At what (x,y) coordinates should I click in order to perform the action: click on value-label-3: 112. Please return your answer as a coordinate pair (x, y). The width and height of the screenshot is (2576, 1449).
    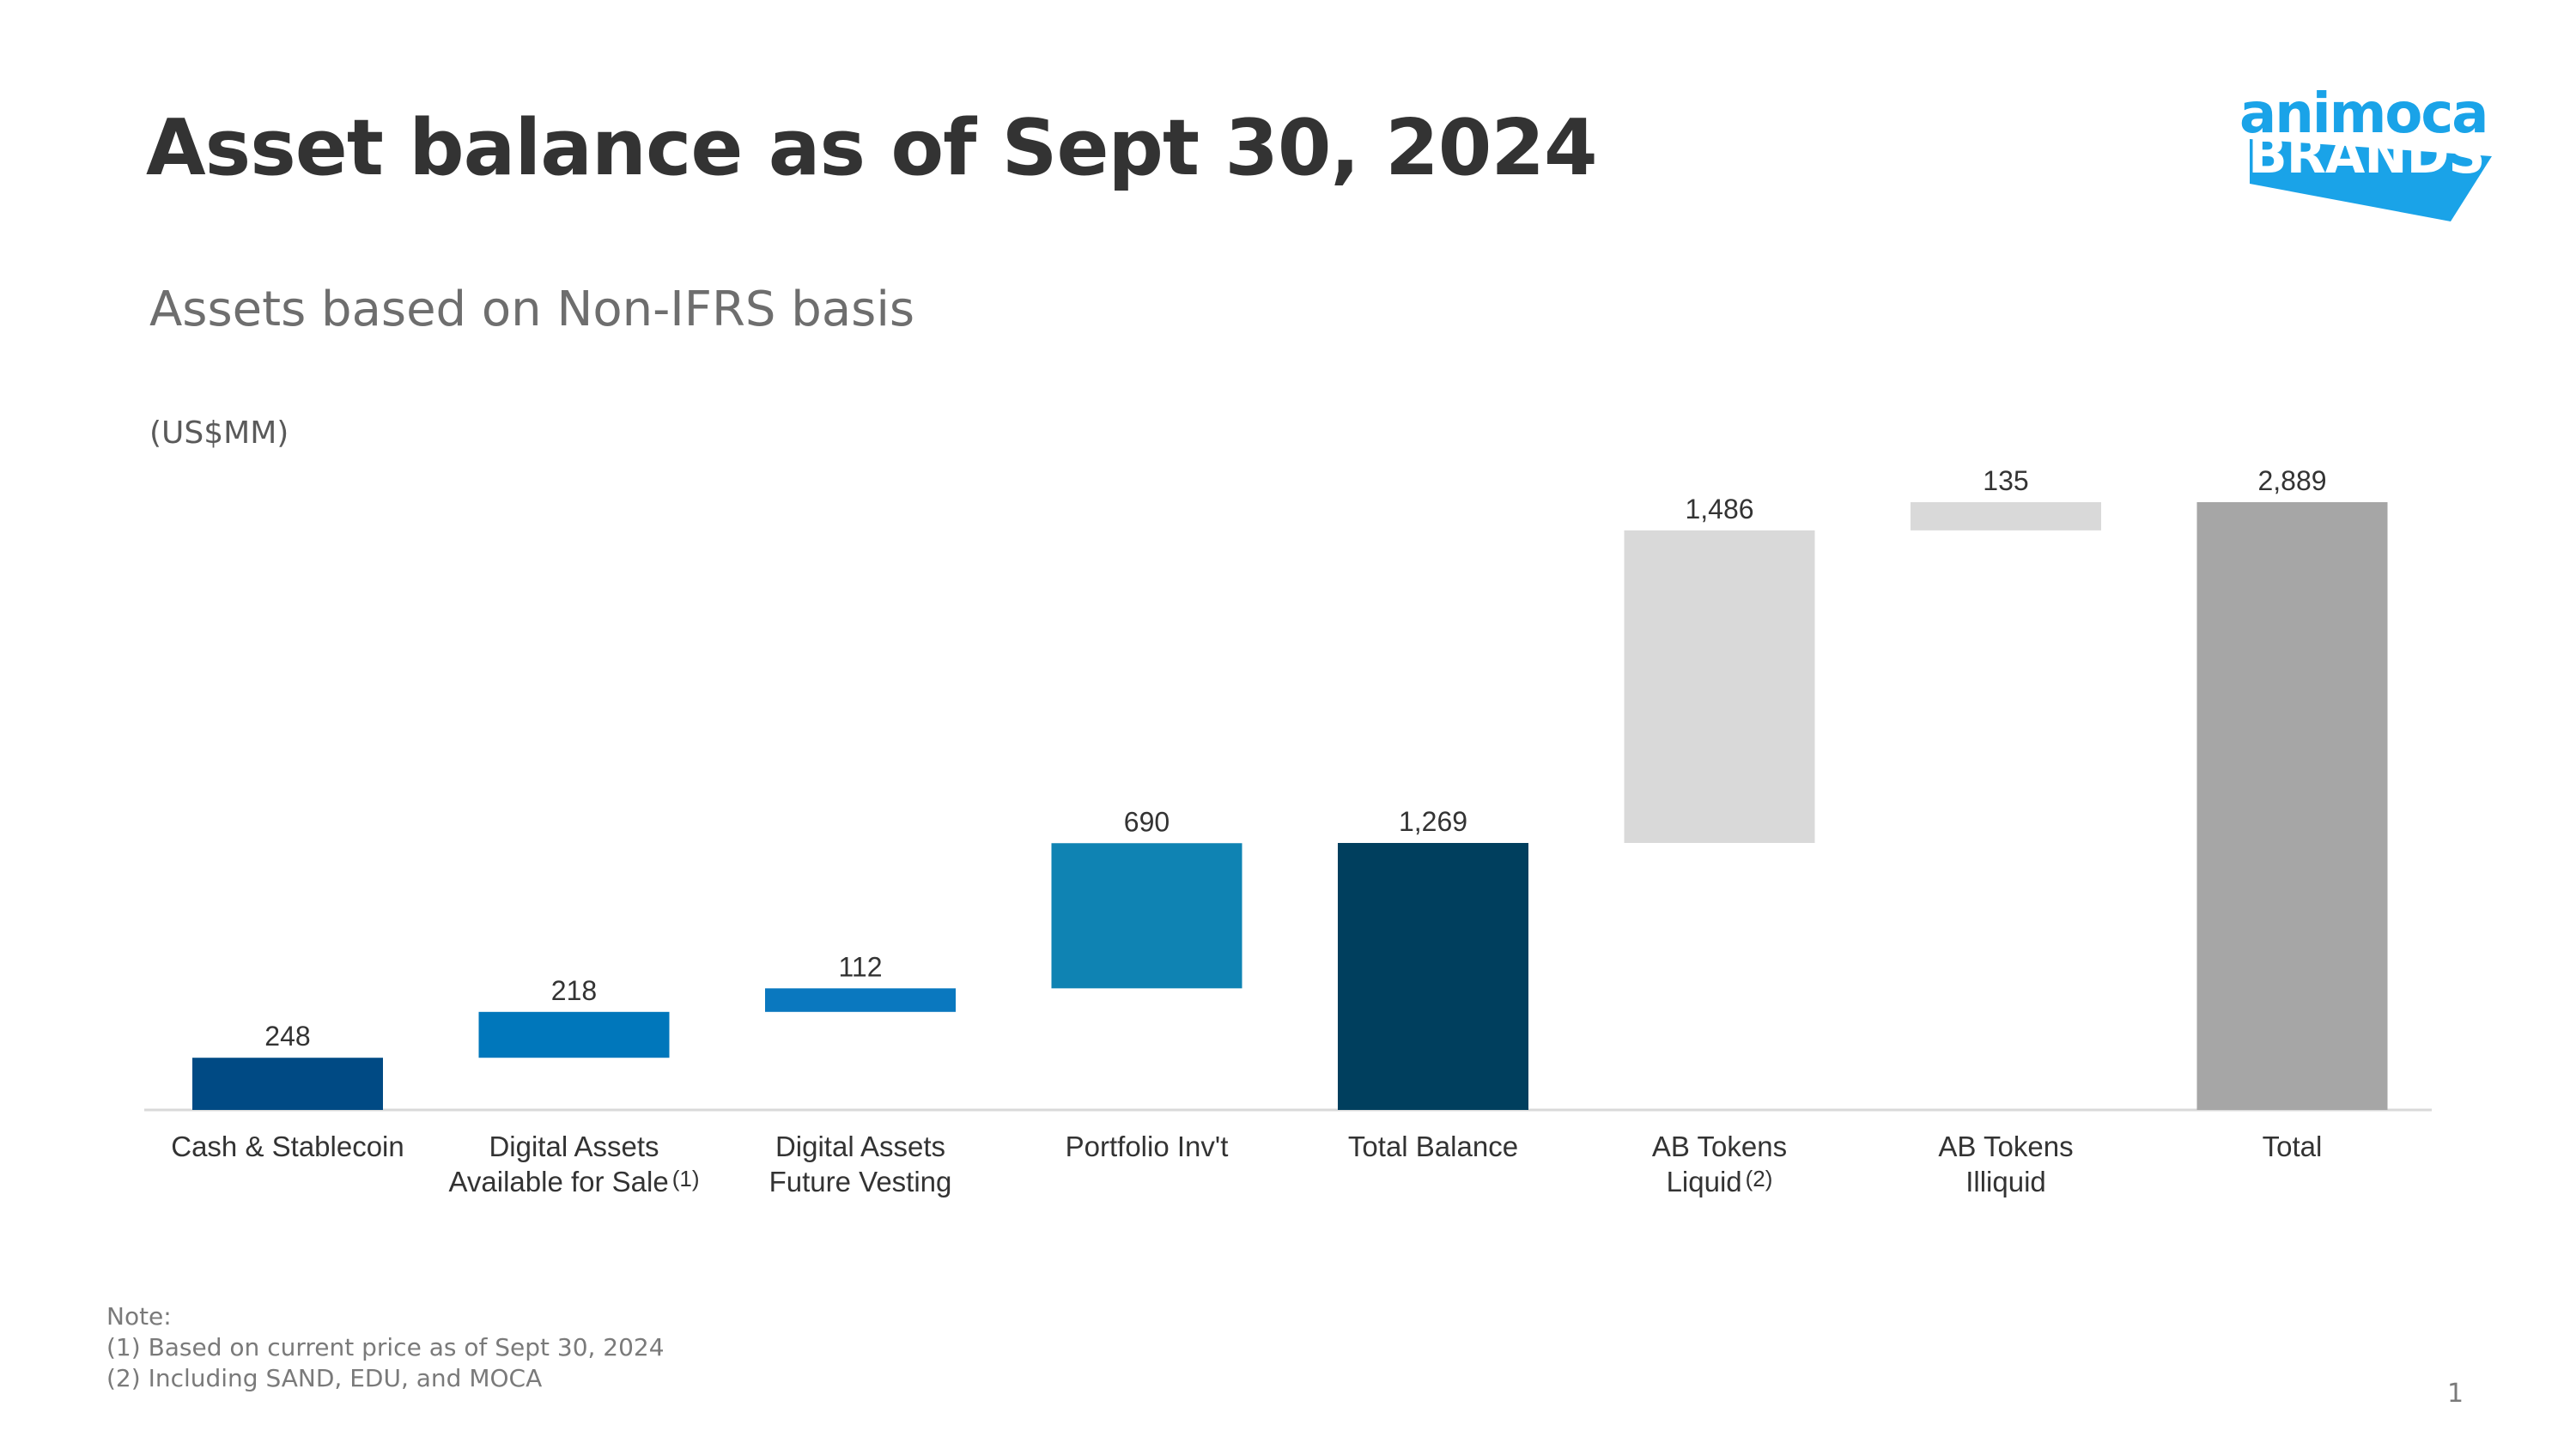
    Looking at the image, I should click on (860, 966).